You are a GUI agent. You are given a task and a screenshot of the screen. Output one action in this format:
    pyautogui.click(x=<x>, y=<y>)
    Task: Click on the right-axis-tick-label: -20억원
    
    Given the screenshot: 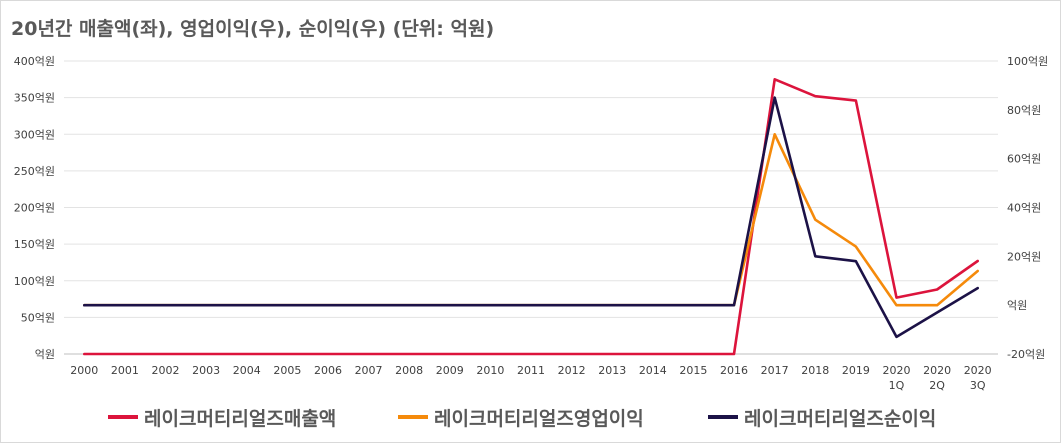 What is the action you would take?
    pyautogui.click(x=1026, y=354)
    